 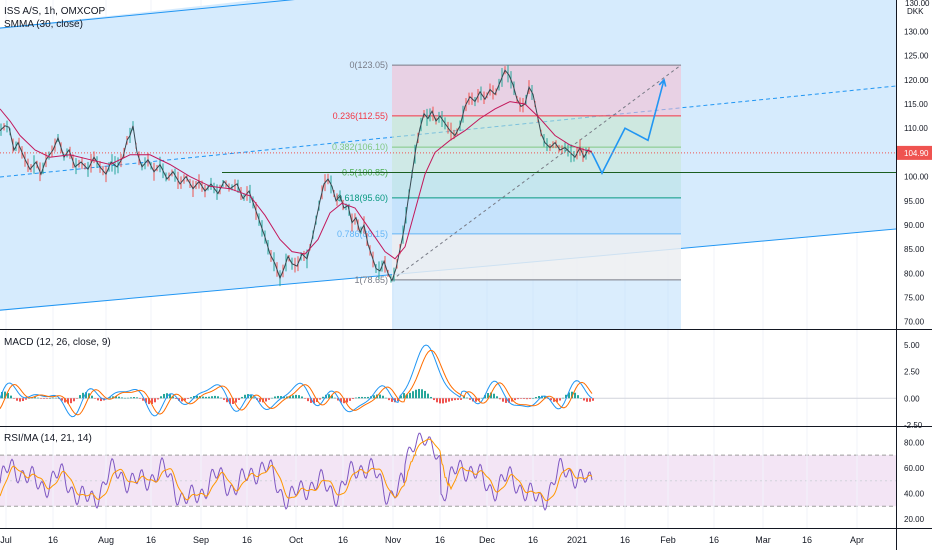 I want to click on last-price-badge, so click(x=914, y=152).